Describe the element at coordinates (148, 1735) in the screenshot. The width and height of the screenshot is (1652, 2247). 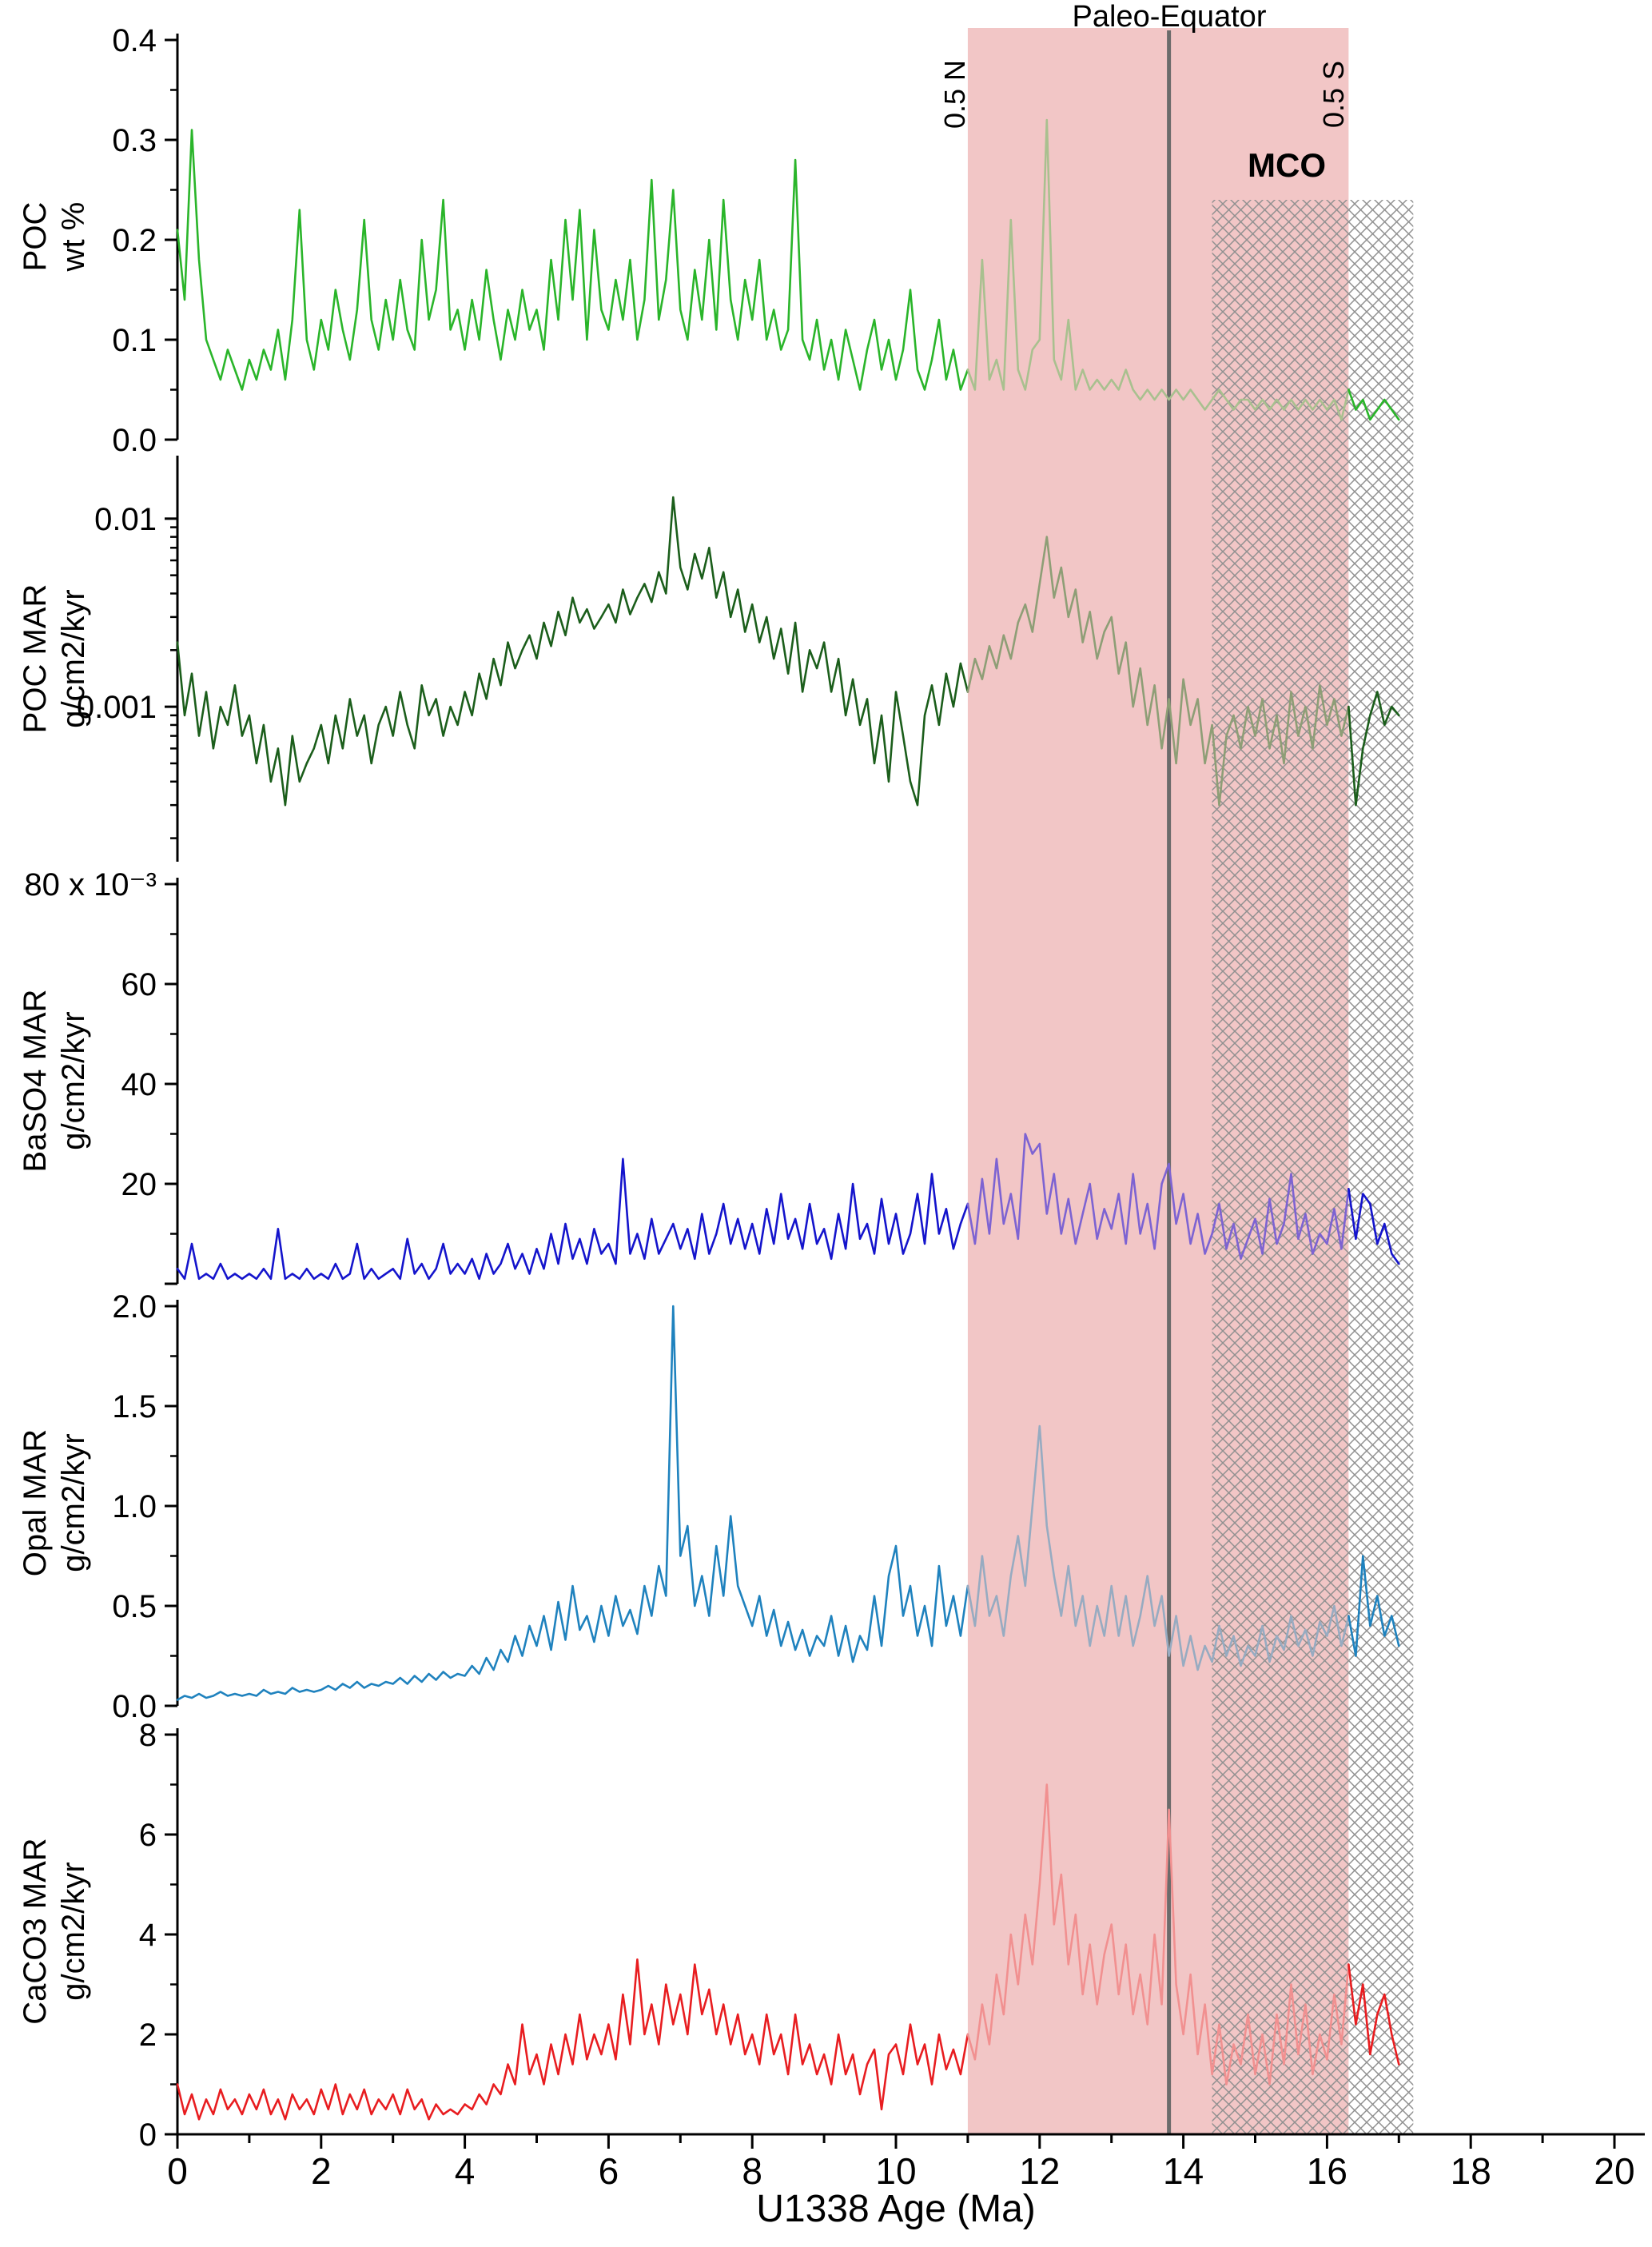
I see `y-tick-label: 8` at that location.